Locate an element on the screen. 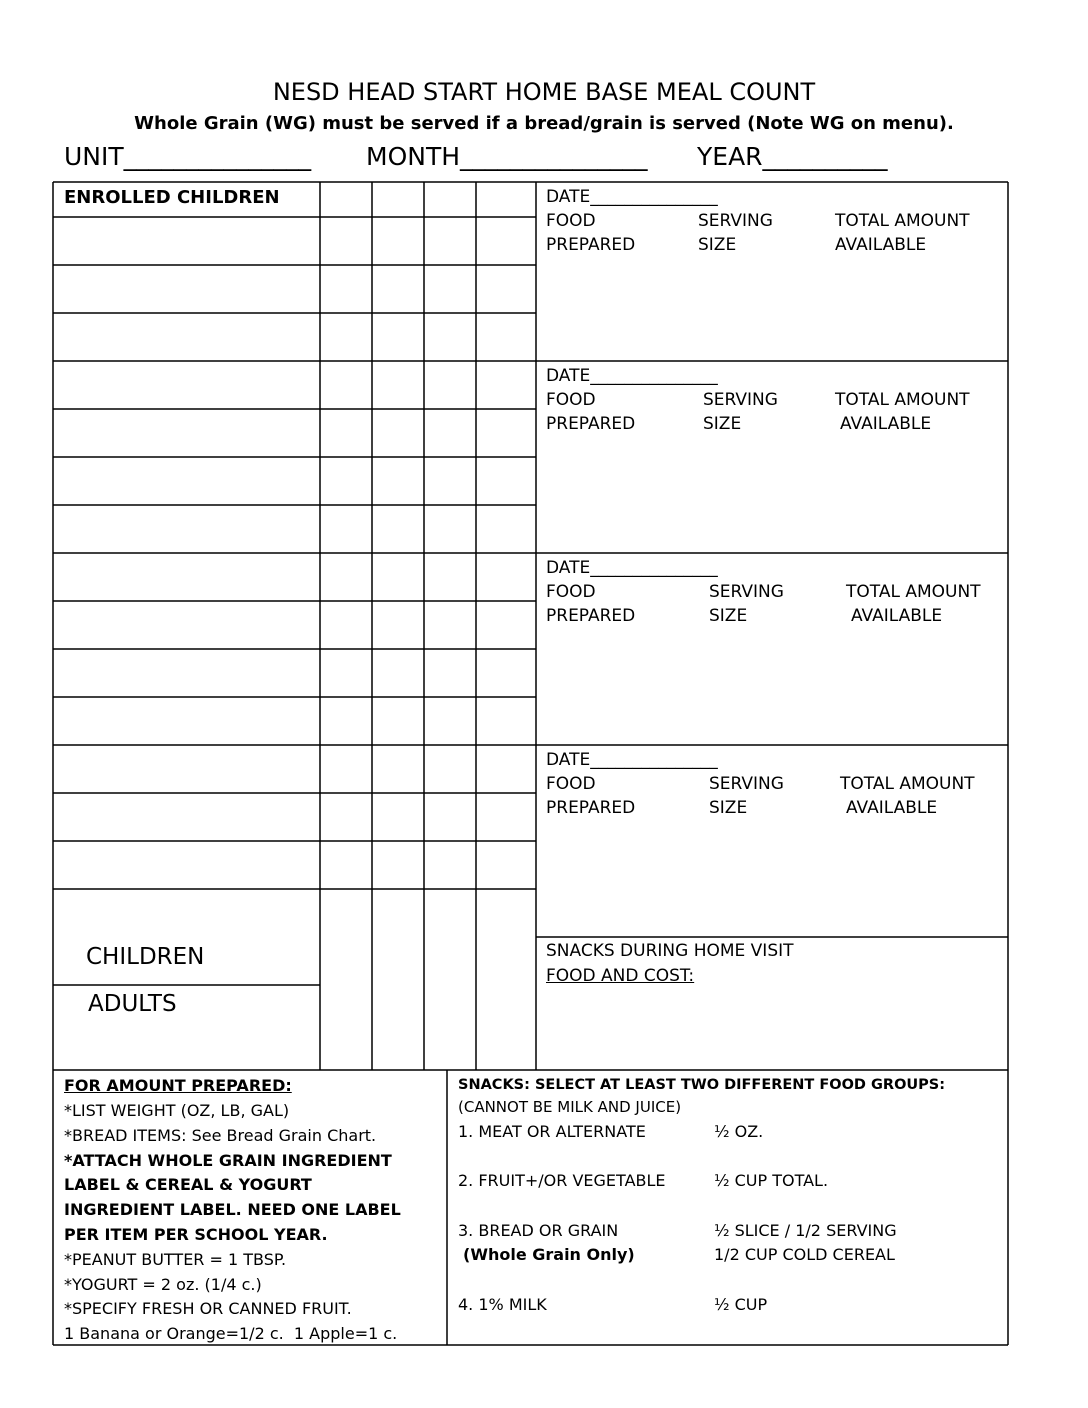 Image resolution: width=1088 pixels, height=1408 pixels. snacks-note: (CANNOT BE MILK AND JUICE) is located at coordinates (570, 1107).